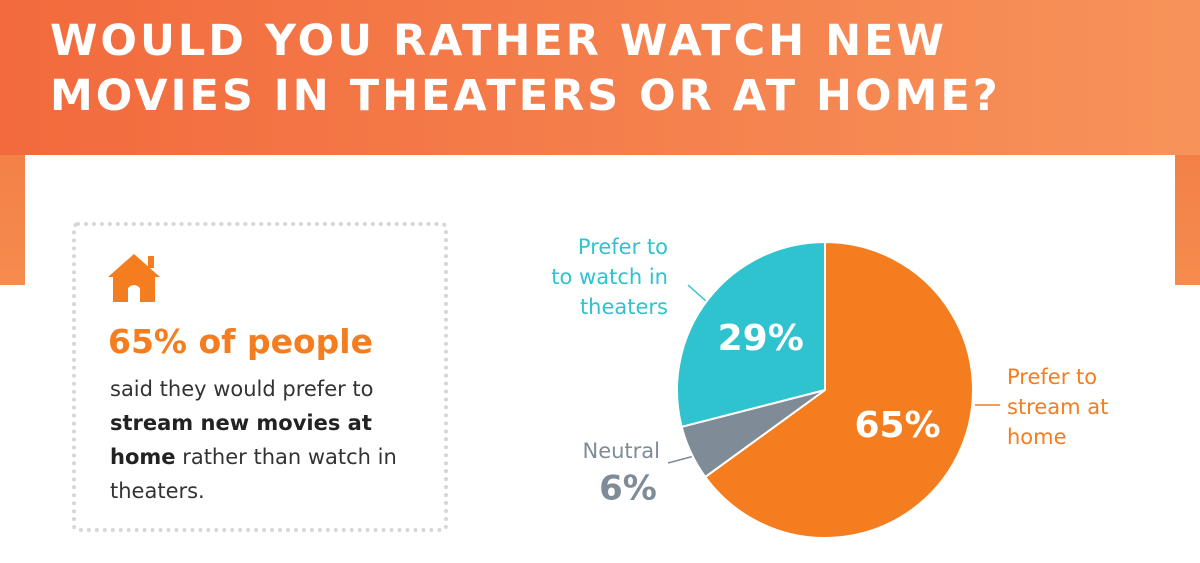  What do you see at coordinates (621, 451) in the screenshot?
I see `slice-label: Neutral` at bounding box center [621, 451].